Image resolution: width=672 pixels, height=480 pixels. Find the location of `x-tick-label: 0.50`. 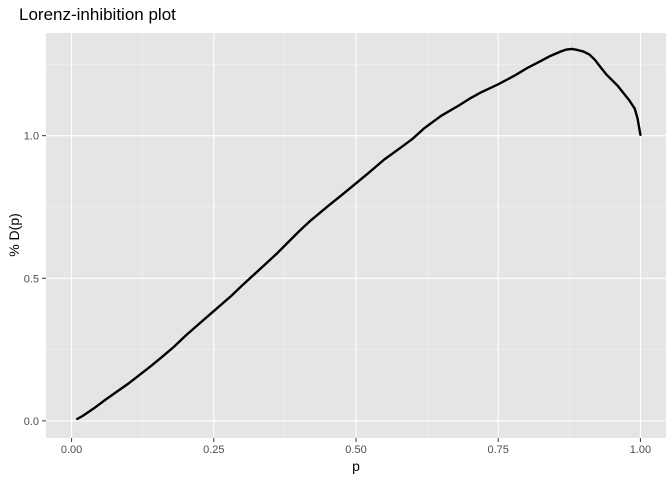

x-tick-label: 0.50 is located at coordinates (355, 450).